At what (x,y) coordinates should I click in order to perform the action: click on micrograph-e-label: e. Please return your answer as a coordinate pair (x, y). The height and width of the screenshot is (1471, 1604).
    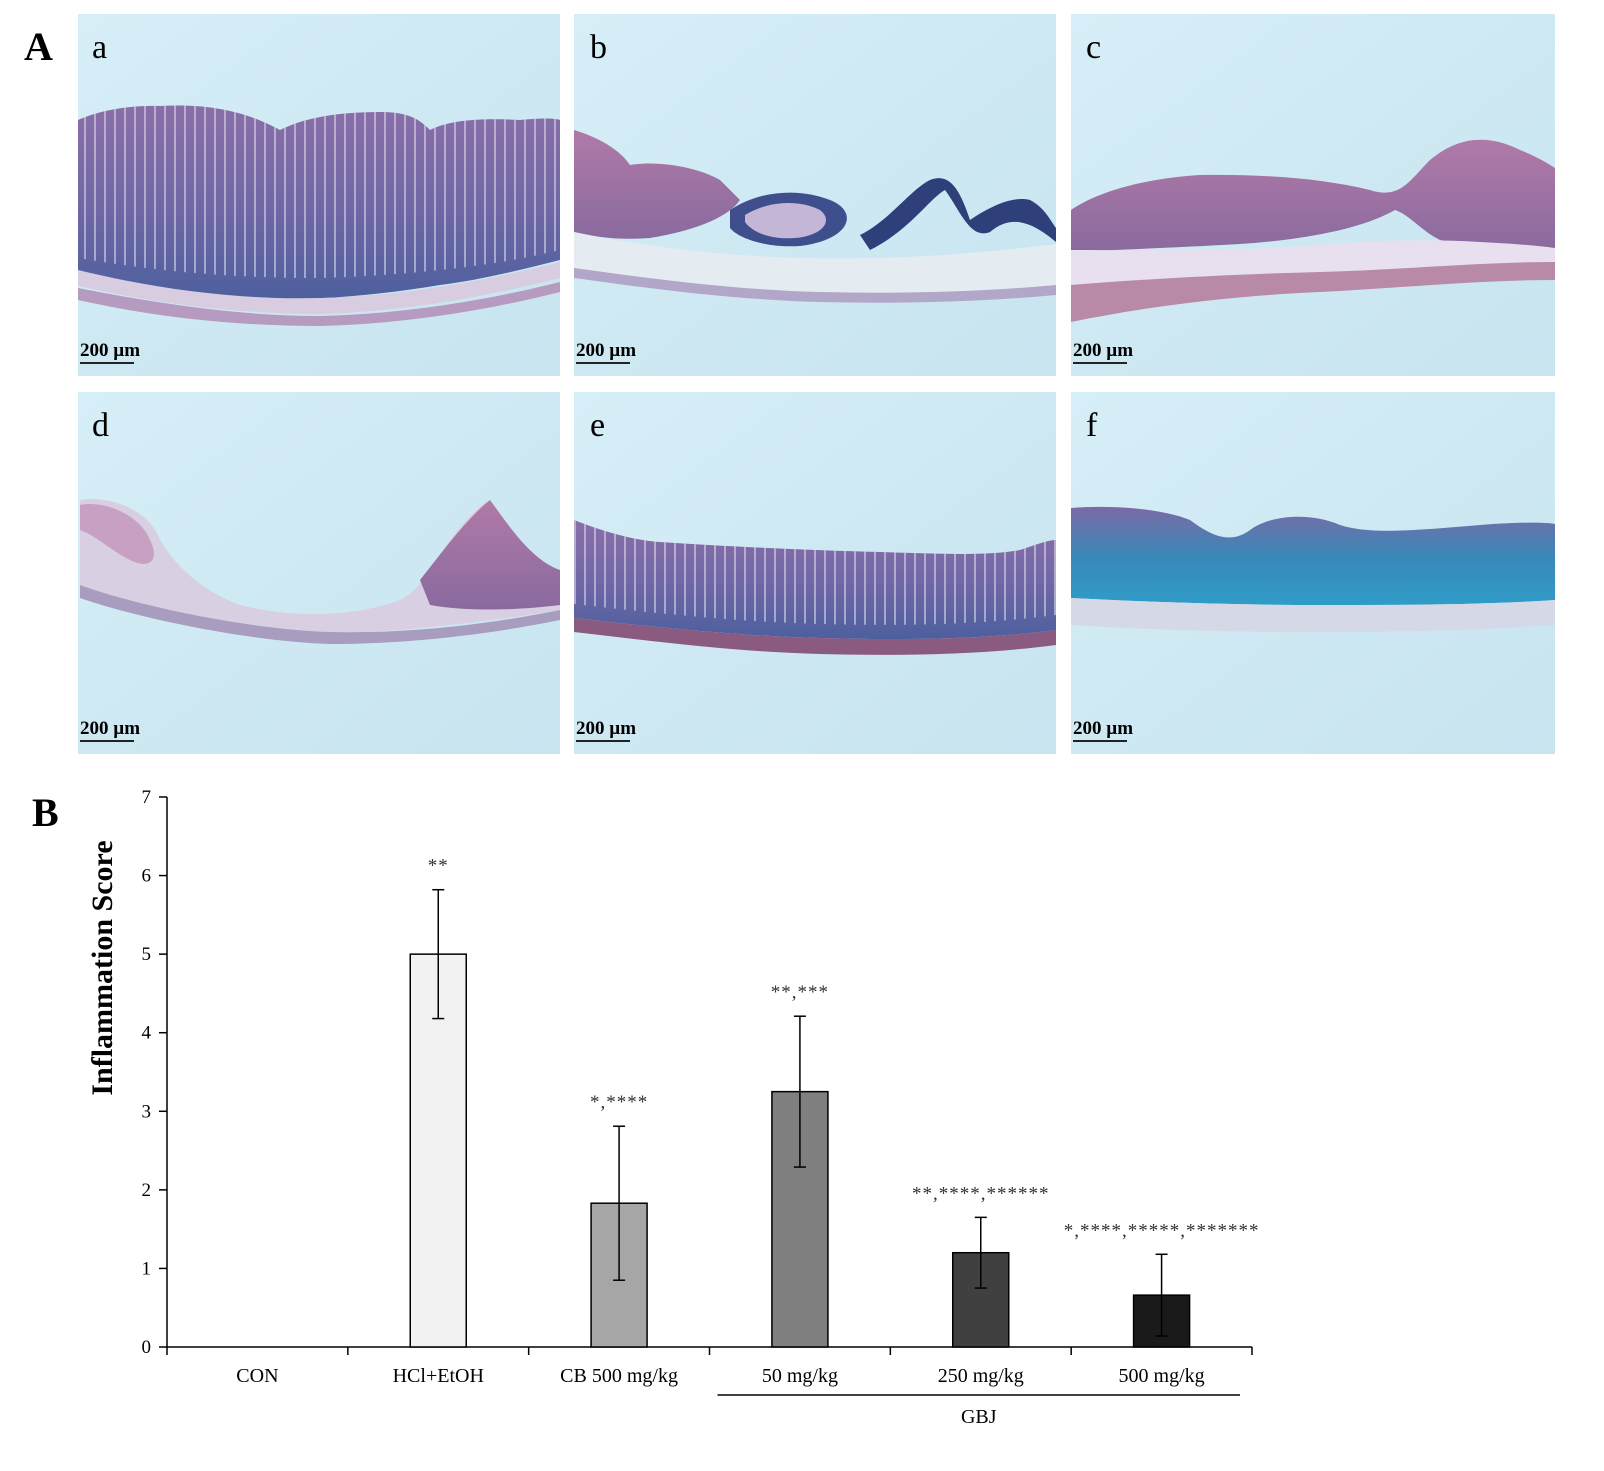
    Looking at the image, I should click on (597, 425).